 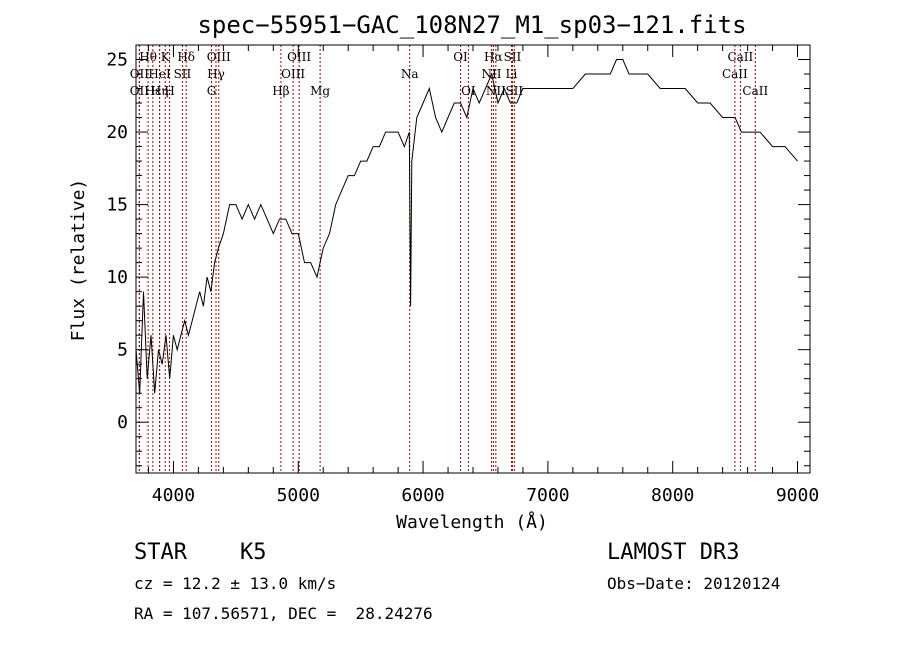 I want to click on spectral-line-label: NII, so click(x=496, y=91).